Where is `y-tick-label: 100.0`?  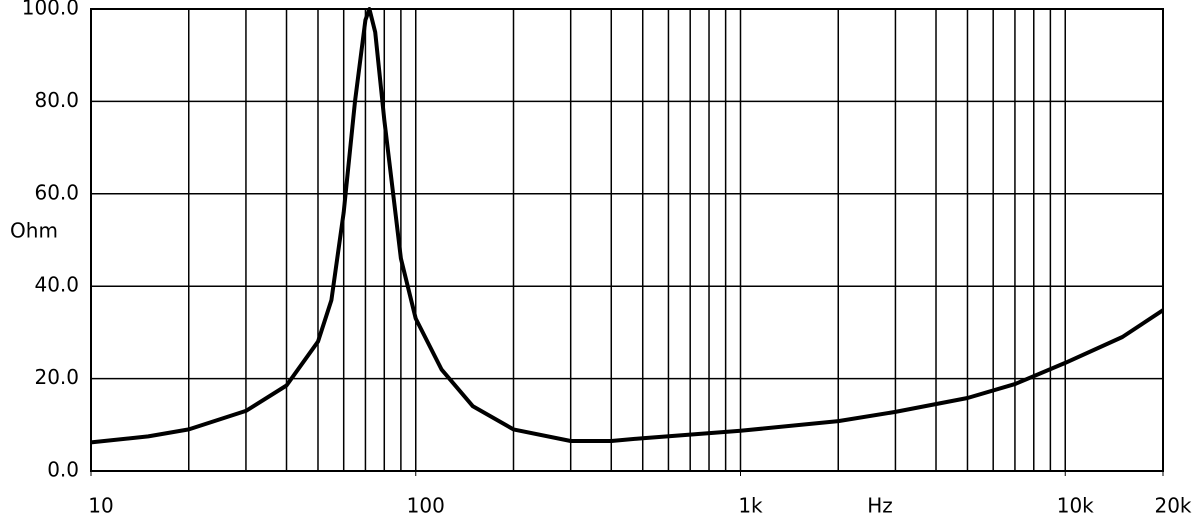 y-tick-label: 100.0 is located at coordinates (50, 10).